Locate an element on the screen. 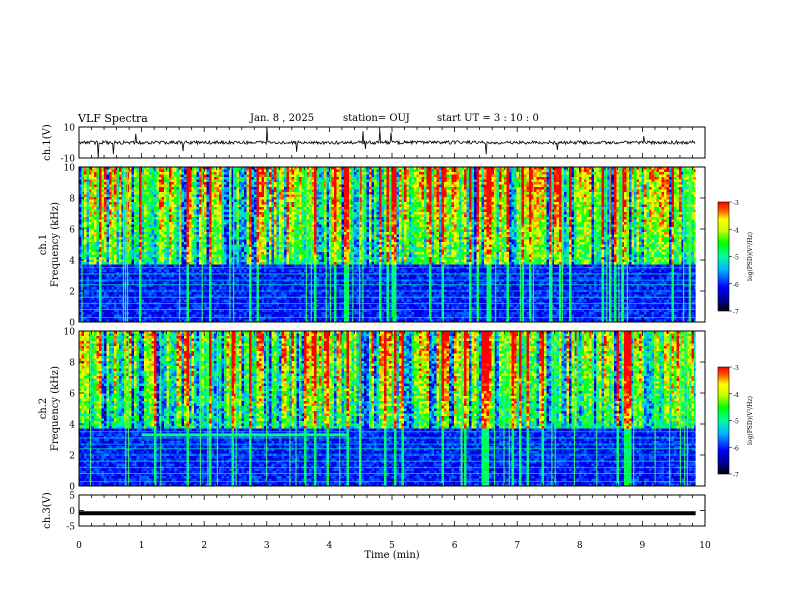  ch1-waveform-panel is located at coordinates (387, 143).